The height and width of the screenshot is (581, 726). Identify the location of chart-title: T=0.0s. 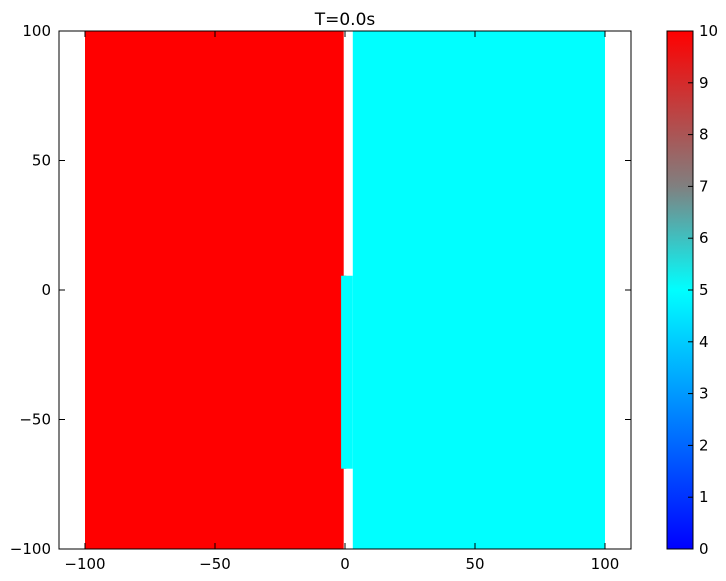
(345, 20).